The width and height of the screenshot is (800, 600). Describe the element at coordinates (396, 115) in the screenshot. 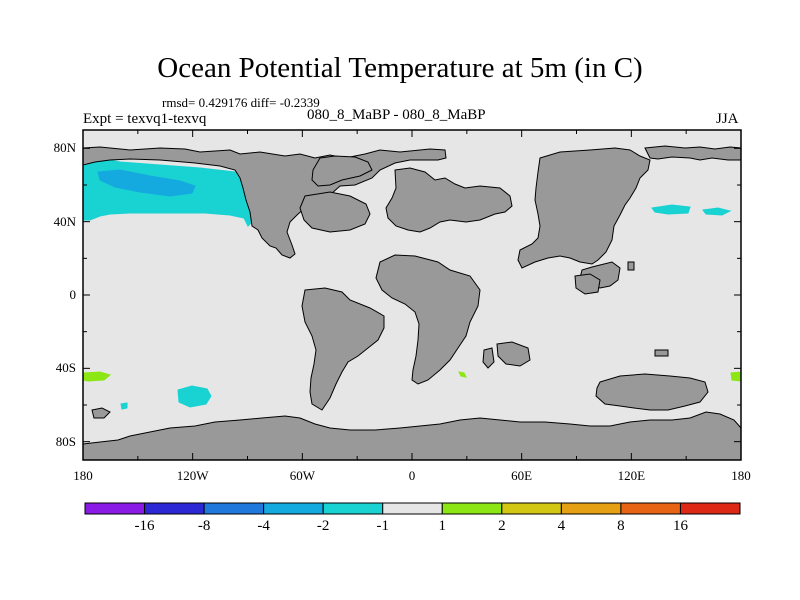

I see `subtitle-text: 080_8_MaBP - 080_8_MaBP` at that location.